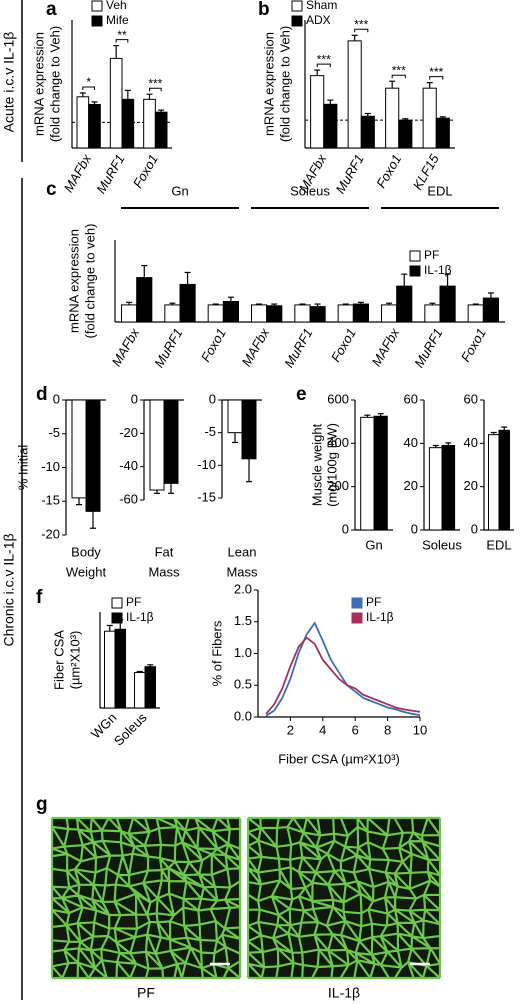 Image resolution: width=520 pixels, height=1004 pixels. I want to click on panel-letter: a, so click(51, 10).